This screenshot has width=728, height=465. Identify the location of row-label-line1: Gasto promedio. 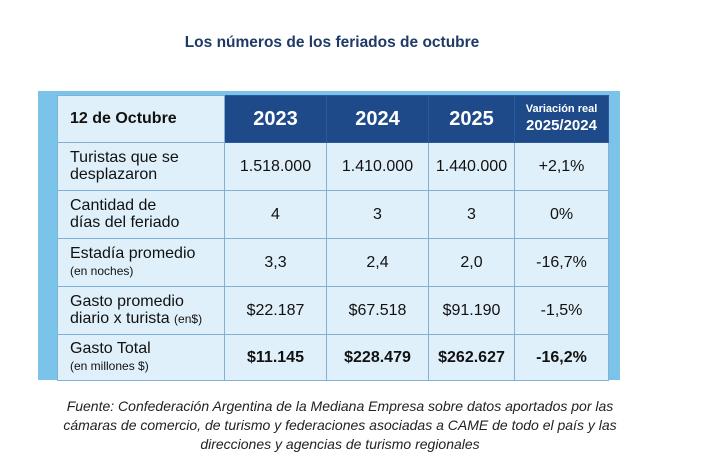
(127, 301).